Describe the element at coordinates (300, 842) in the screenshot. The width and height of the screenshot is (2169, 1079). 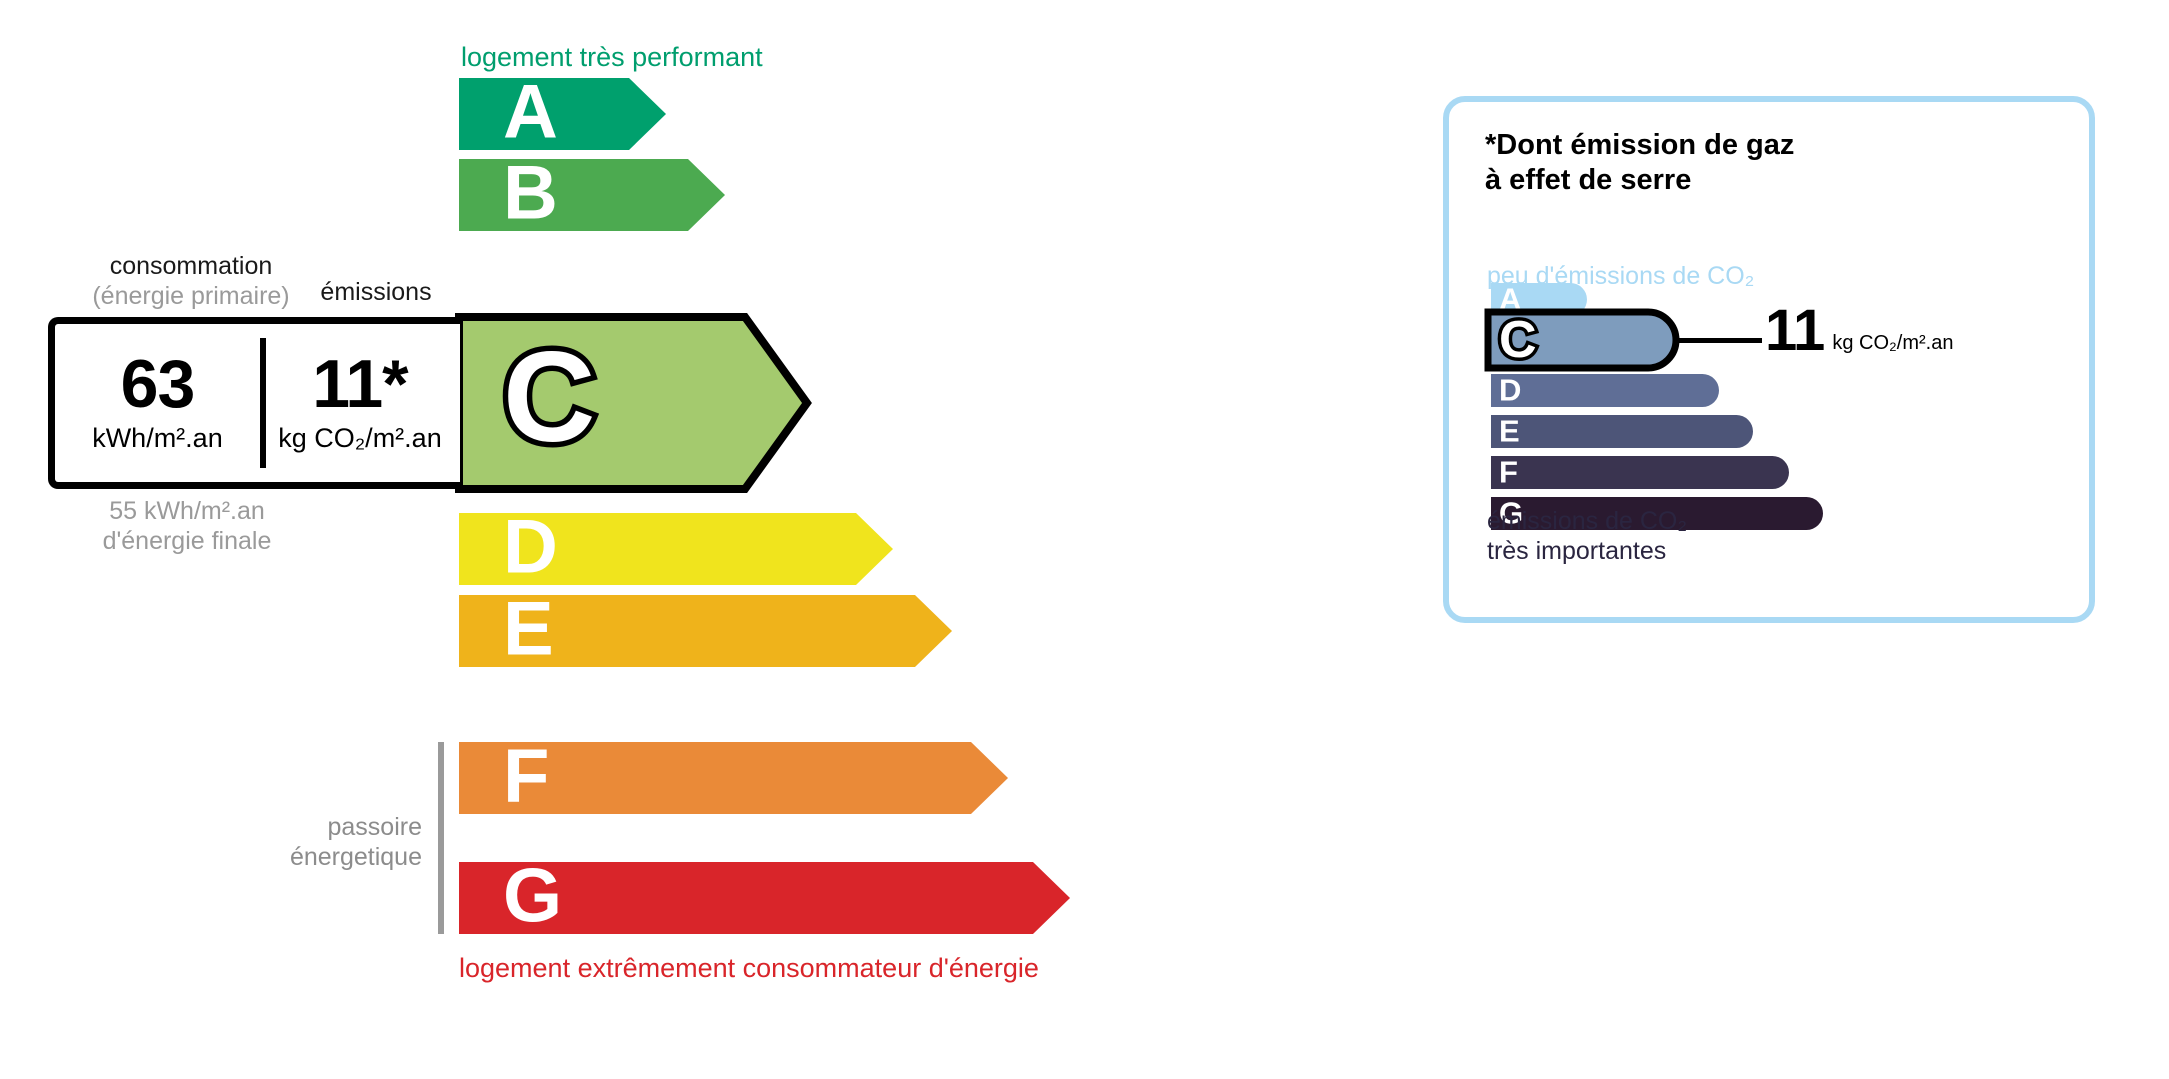
I see `passoire-label: passoire énergetique` at that location.